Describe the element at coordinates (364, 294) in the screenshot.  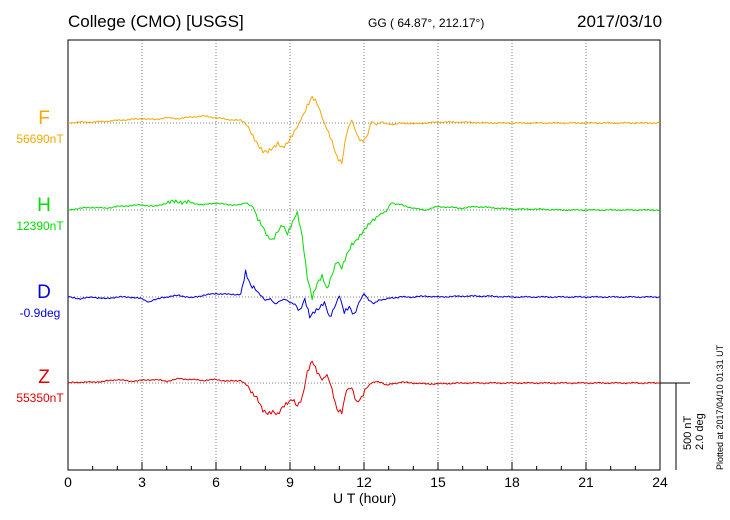
I see `series-line-d` at that location.